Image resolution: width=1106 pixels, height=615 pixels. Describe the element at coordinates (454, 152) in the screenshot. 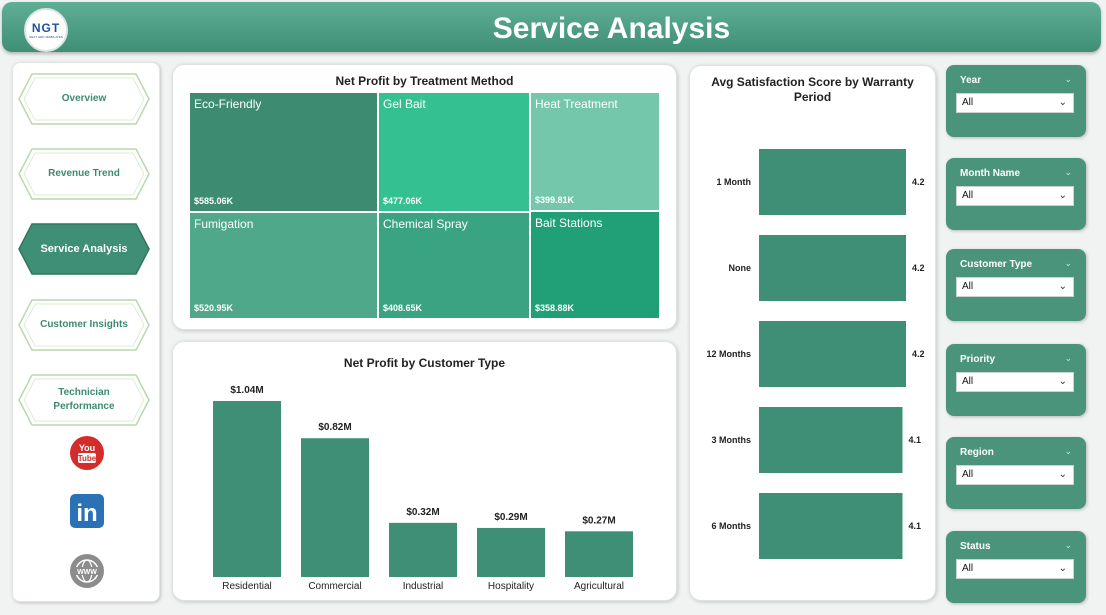

I see `treemap-tile-gel-bait: Gel Bait $477.06K` at that location.